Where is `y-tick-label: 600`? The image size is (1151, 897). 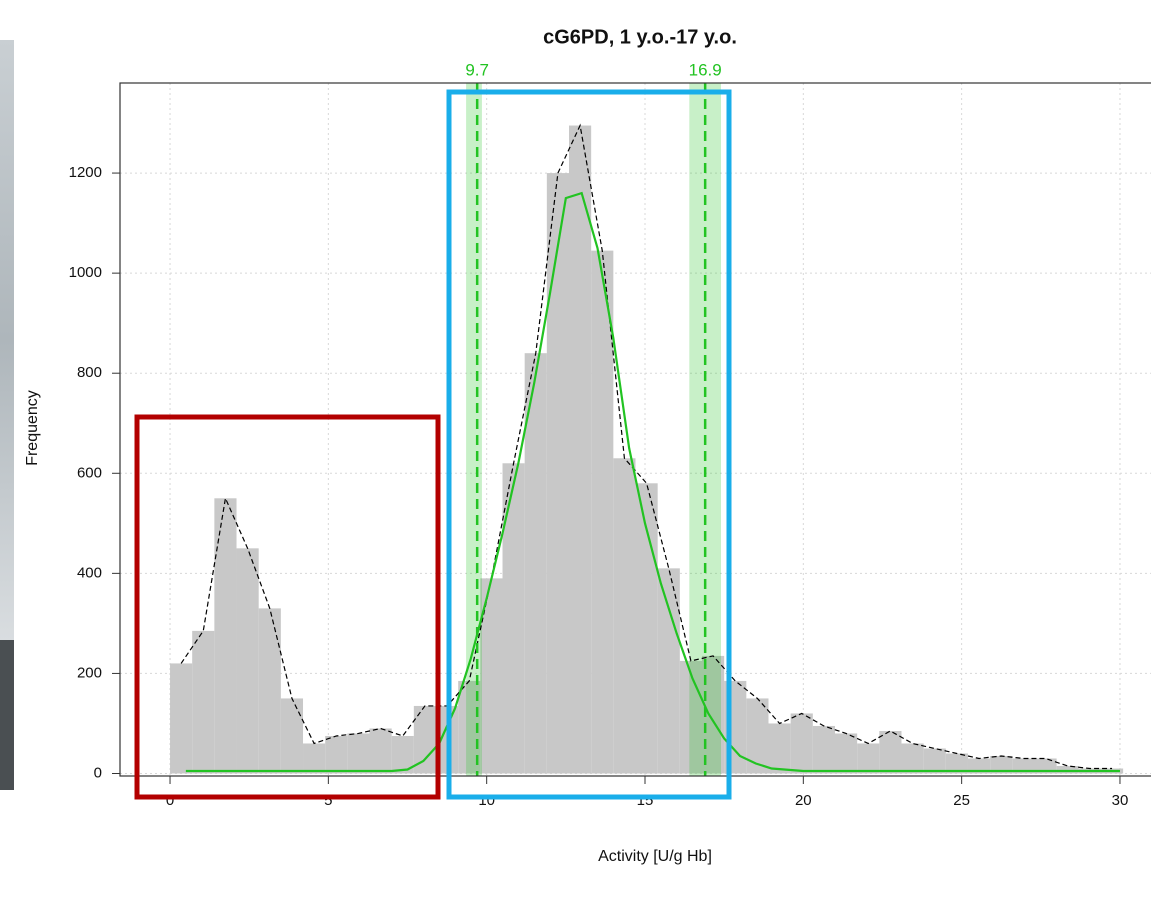 y-tick-label: 600 is located at coordinates (89, 472).